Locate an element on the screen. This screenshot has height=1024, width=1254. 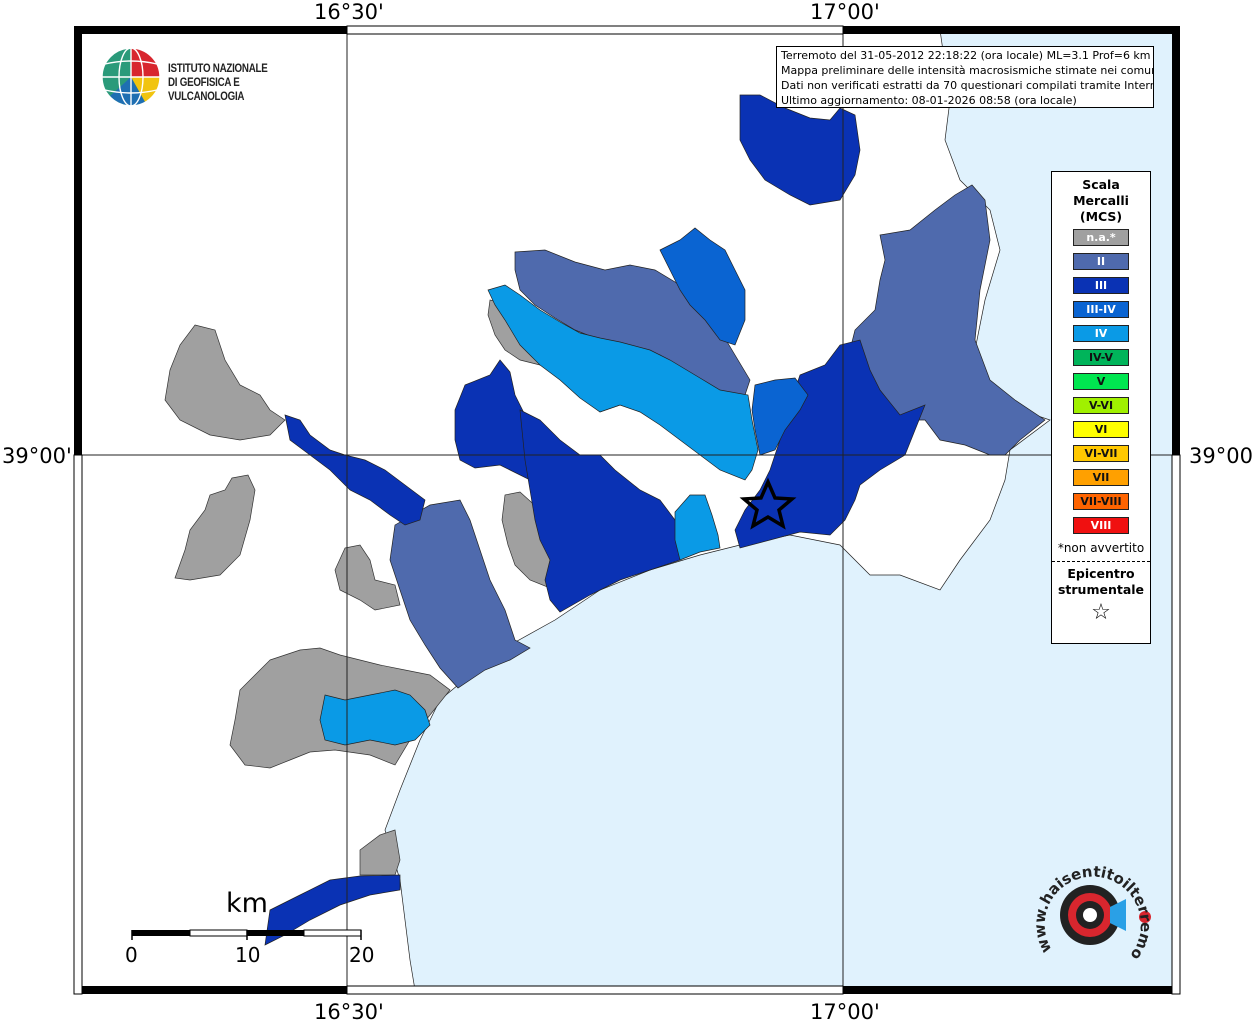
lat-label-right: 39°00' is located at coordinates (1221, 456).